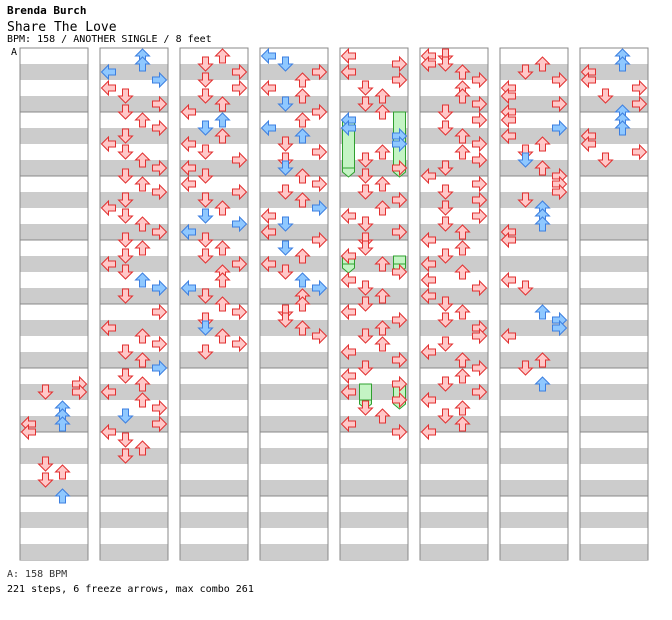 This screenshot has width=672, height=620. I want to click on freeze-arrow-tail, so click(348, 268).